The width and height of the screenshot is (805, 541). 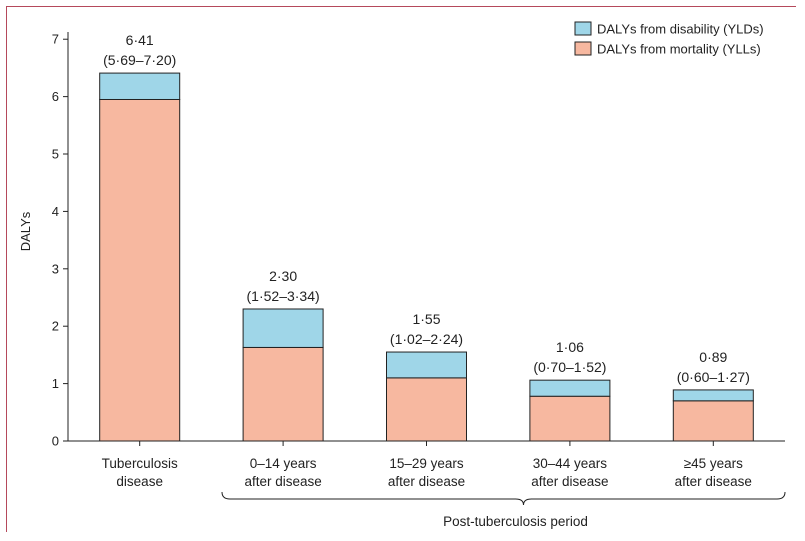 I want to click on legend-label: DALYs from disability (YLDs), so click(x=680, y=29).